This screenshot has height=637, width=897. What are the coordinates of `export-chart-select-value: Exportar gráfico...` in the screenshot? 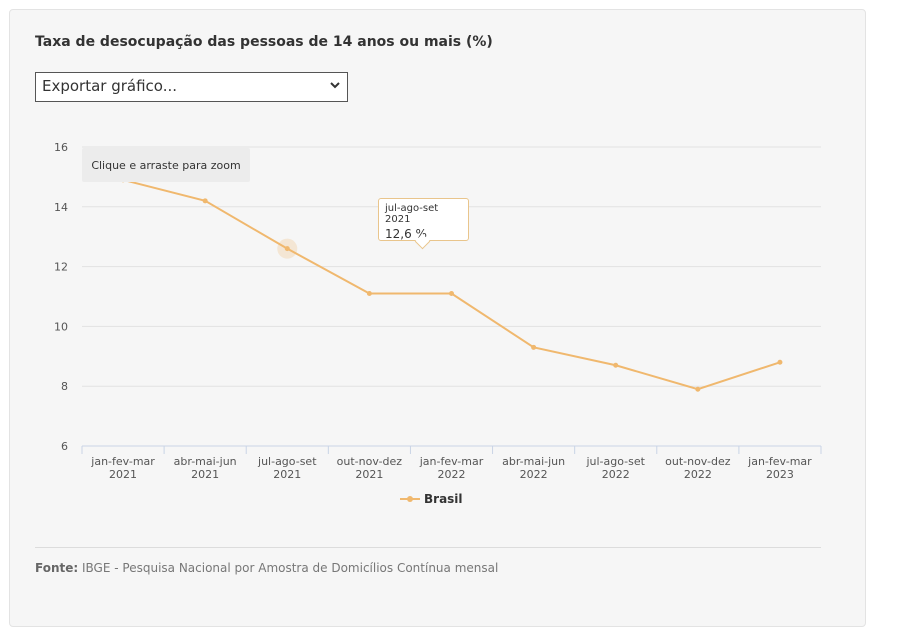 It's located at (110, 86).